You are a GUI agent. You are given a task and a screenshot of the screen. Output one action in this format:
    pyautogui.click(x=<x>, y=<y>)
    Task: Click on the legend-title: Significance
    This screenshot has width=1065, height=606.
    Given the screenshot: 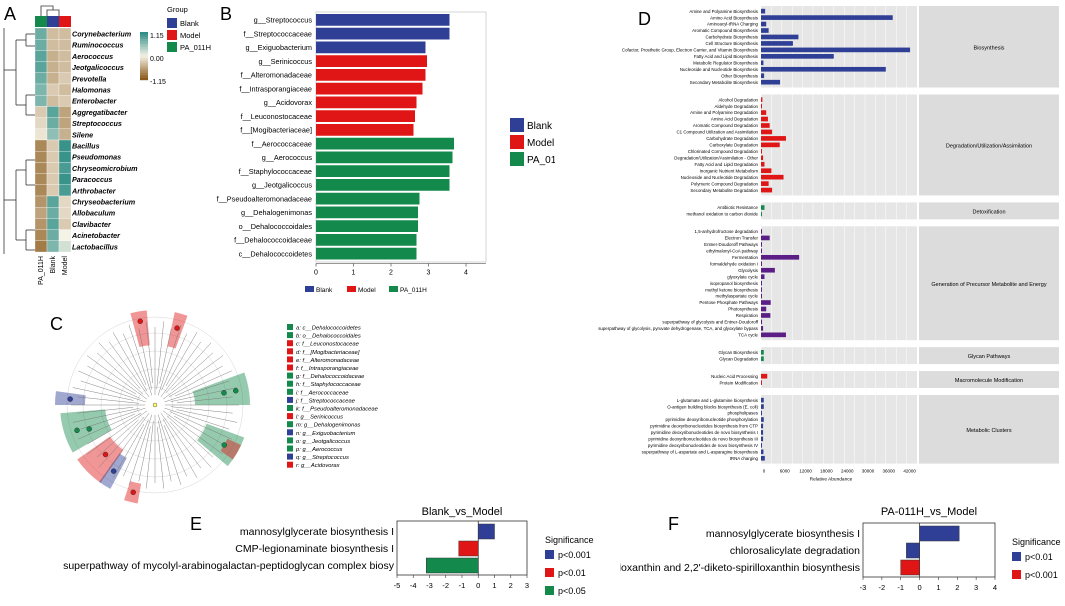 What is the action you would take?
    pyautogui.click(x=1036, y=542)
    